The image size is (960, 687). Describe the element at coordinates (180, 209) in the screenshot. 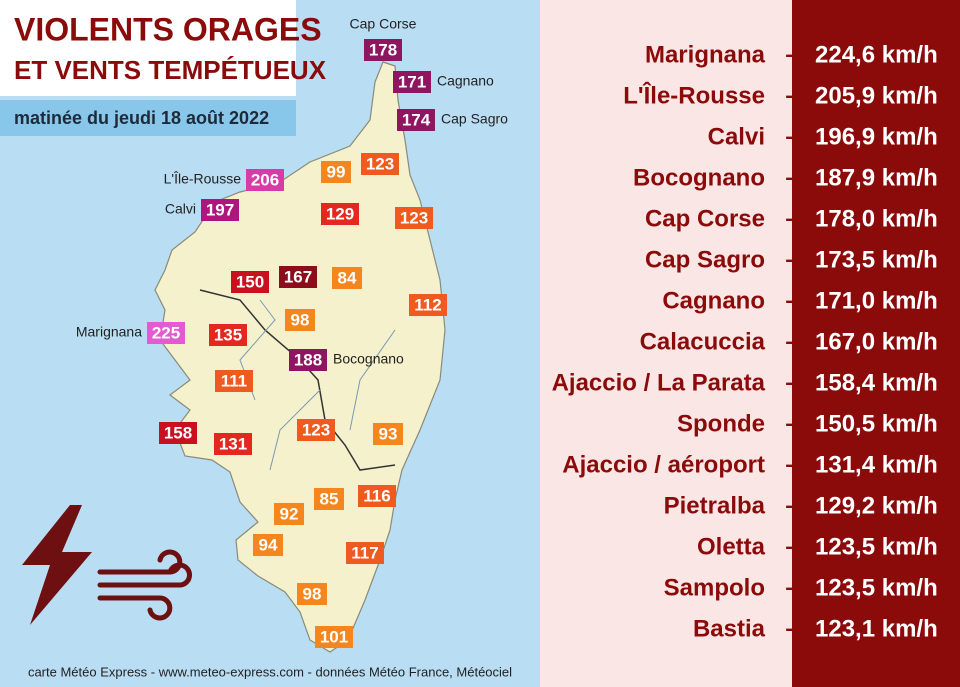

I see `place-label: Calvi` at that location.